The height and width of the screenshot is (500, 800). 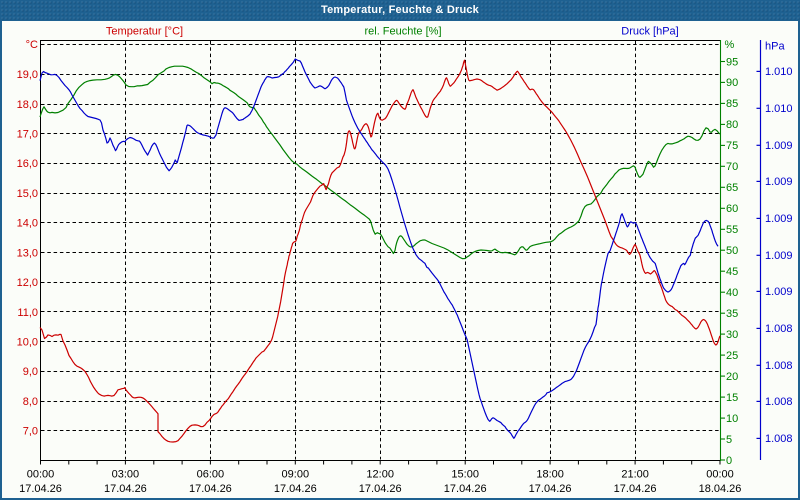 I want to click on svg-text: 10,0, so click(x=27, y=343).